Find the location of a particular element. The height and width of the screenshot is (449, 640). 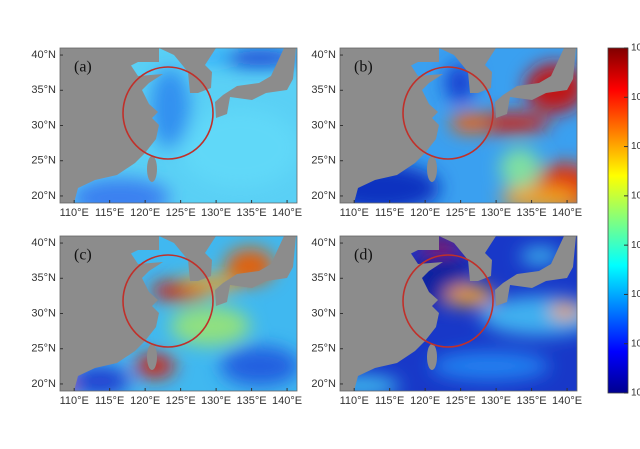

colorbar-tick-label: 10¹ is located at coordinates (635, 393).